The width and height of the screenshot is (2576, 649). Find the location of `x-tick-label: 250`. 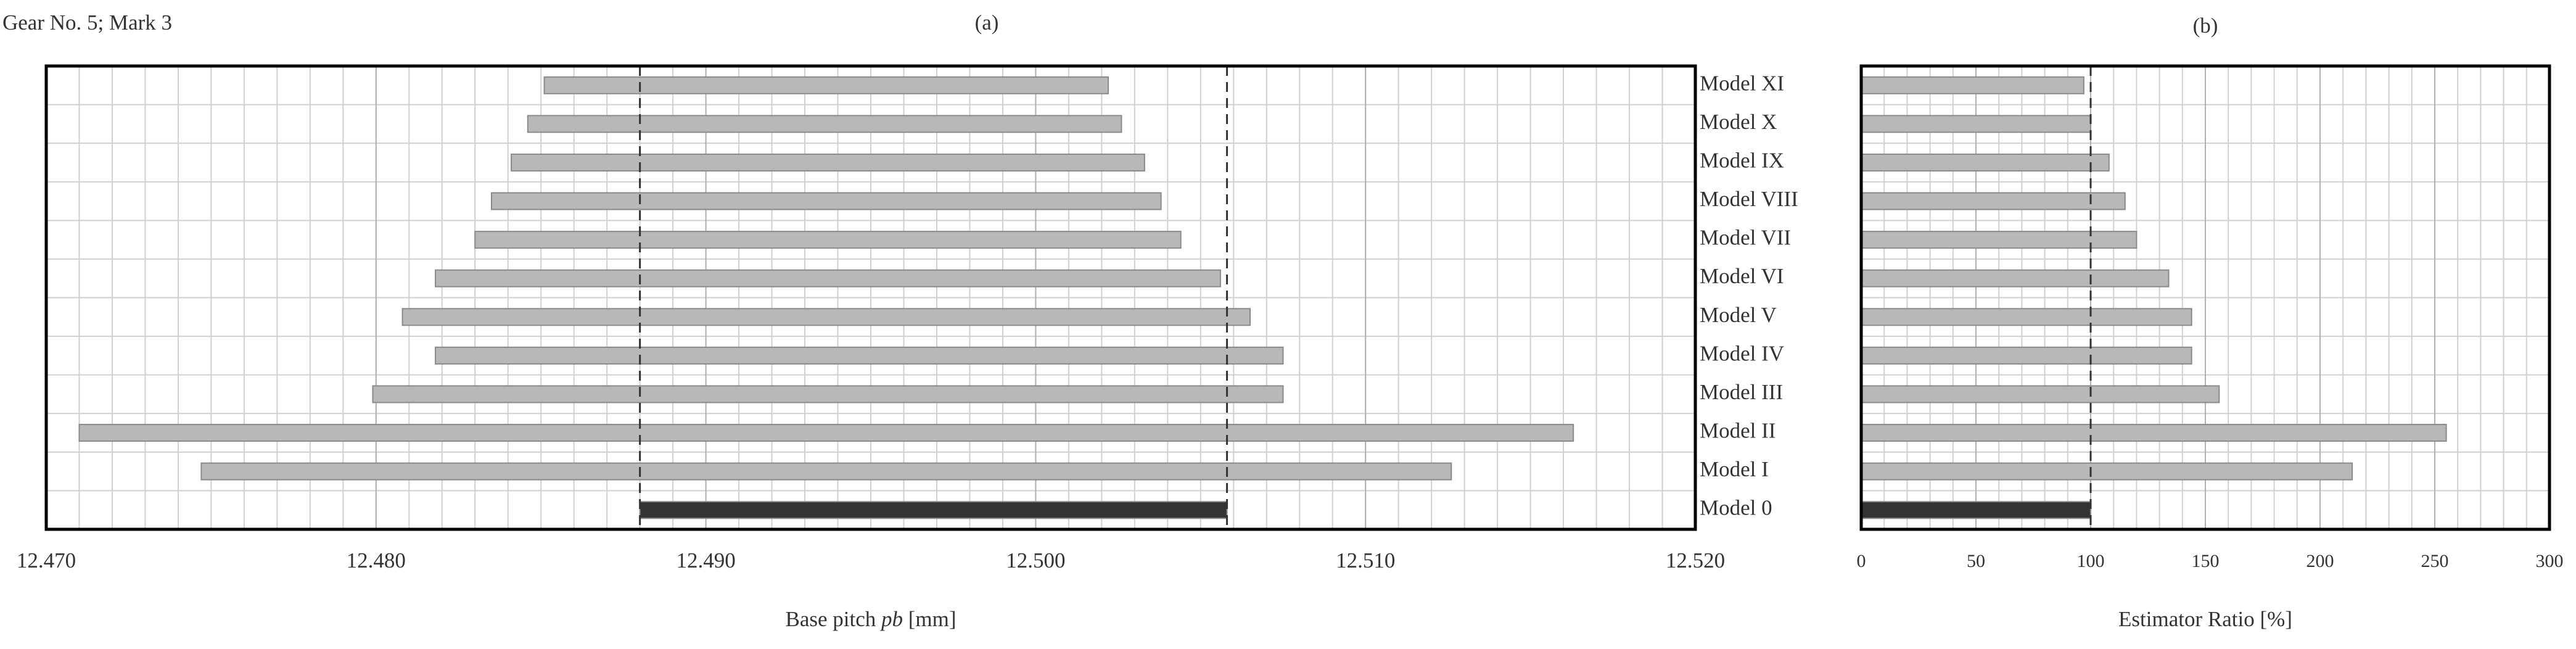

x-tick-label: 250 is located at coordinates (2435, 561).